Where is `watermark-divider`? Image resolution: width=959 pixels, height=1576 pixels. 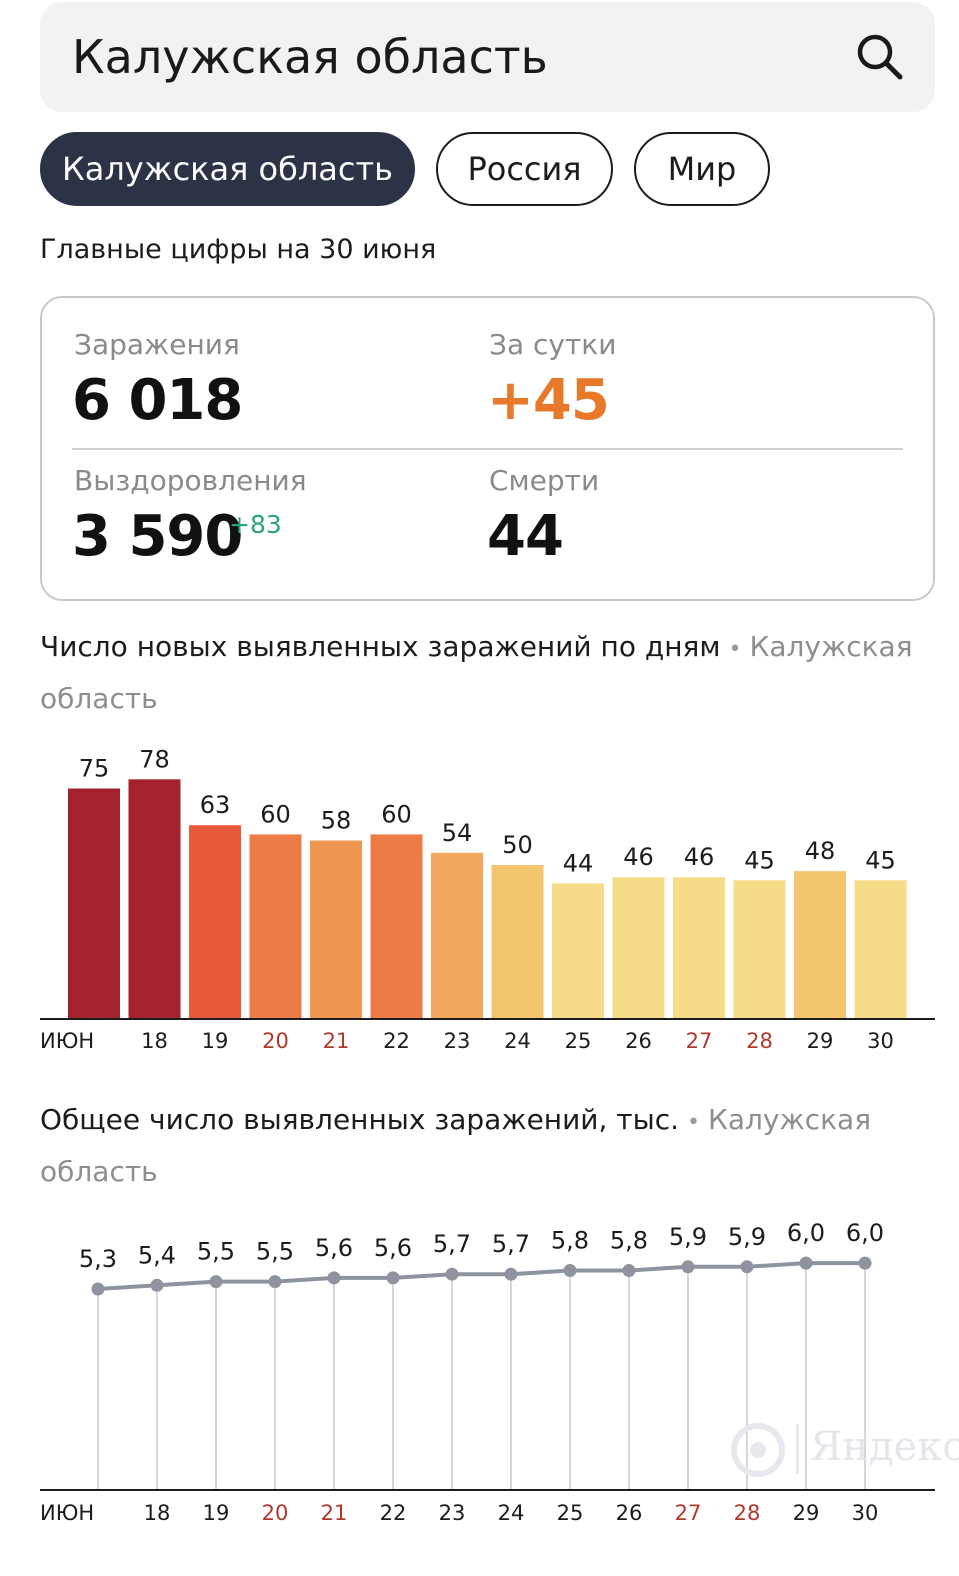 watermark-divider is located at coordinates (797, 1449).